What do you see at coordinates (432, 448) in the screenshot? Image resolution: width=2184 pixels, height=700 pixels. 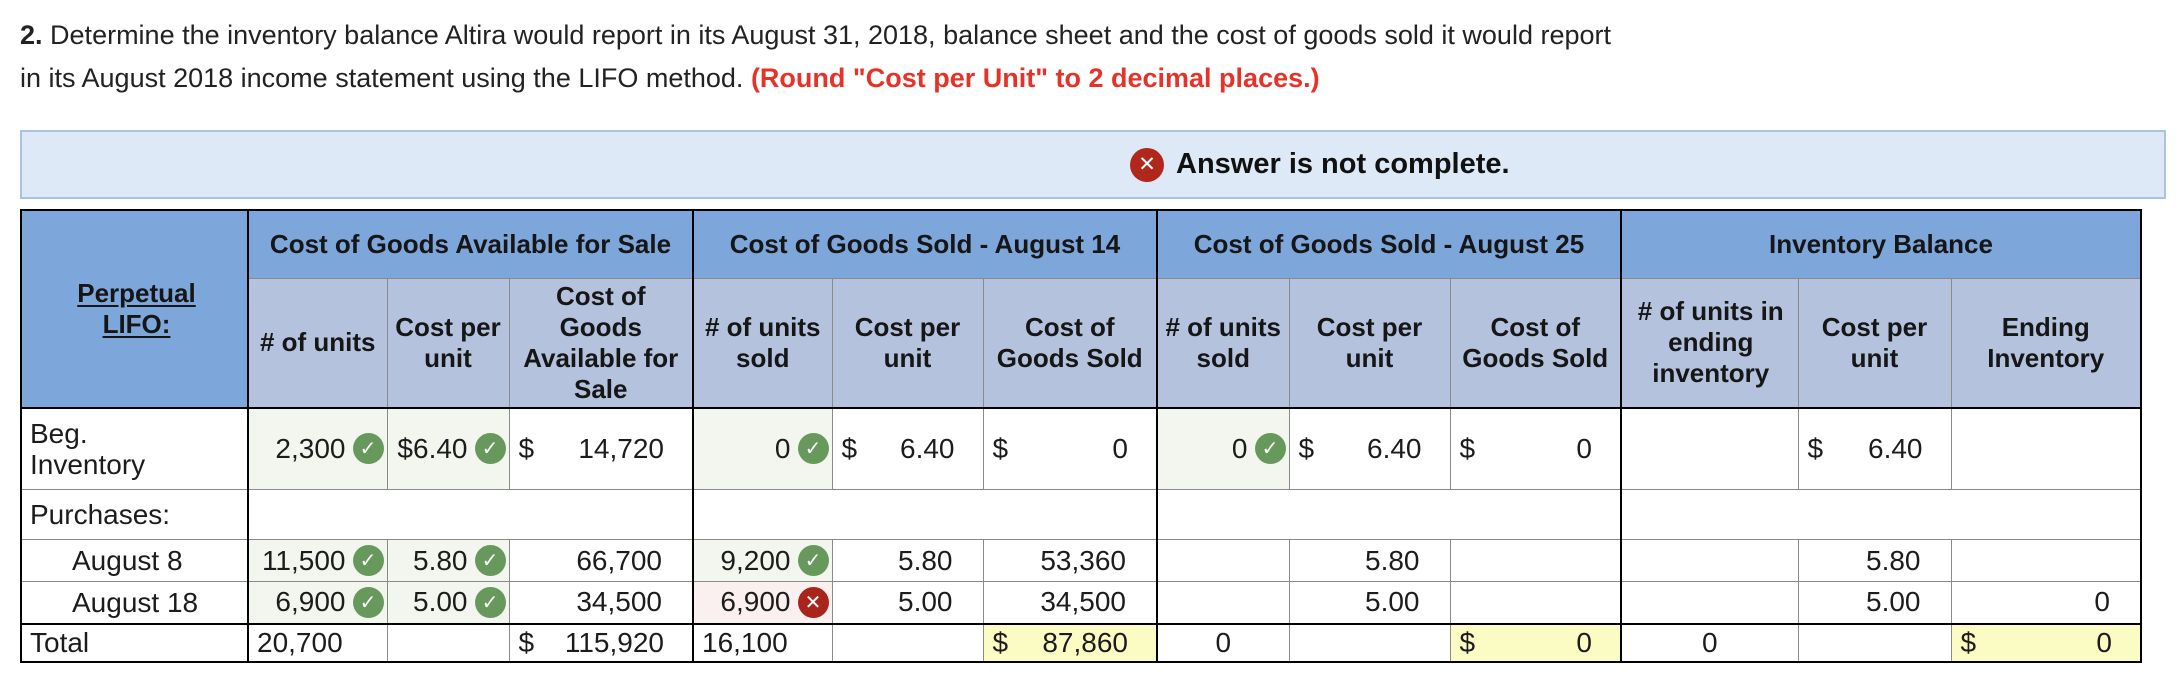 I see `cell-value: $6.40` at bounding box center [432, 448].